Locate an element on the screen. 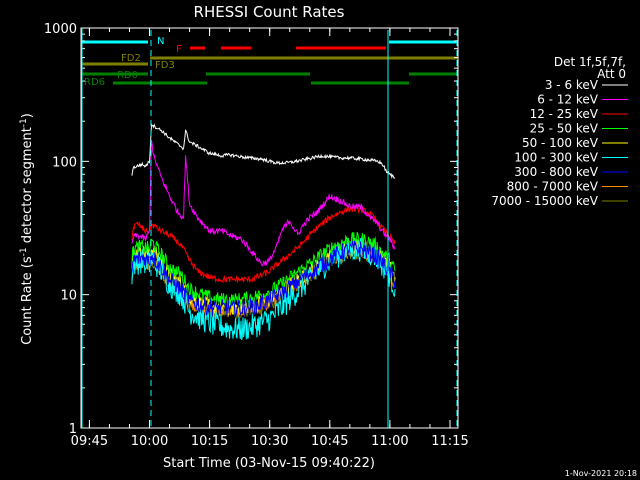  legend-label: 800 - 7000 keV is located at coordinates (553, 187).